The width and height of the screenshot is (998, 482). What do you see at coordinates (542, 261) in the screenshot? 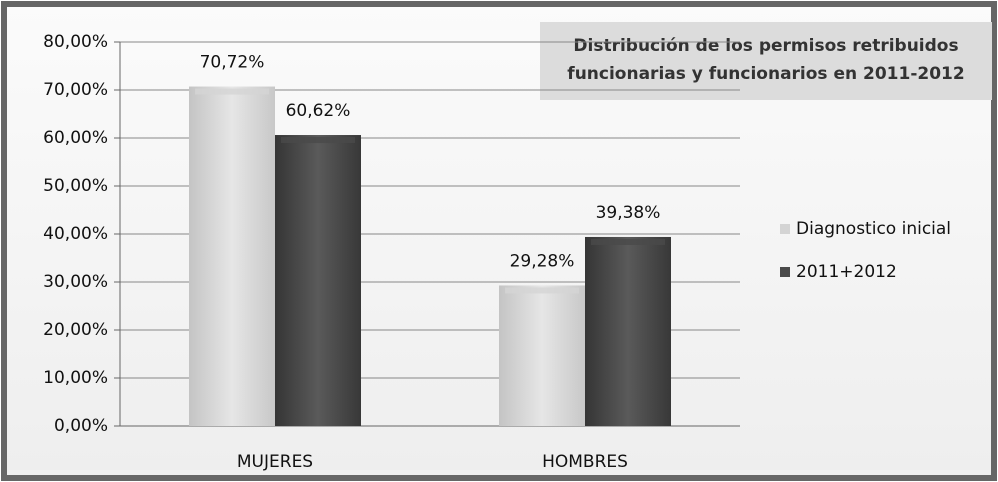
I see `value-label: 29,28%` at bounding box center [542, 261].